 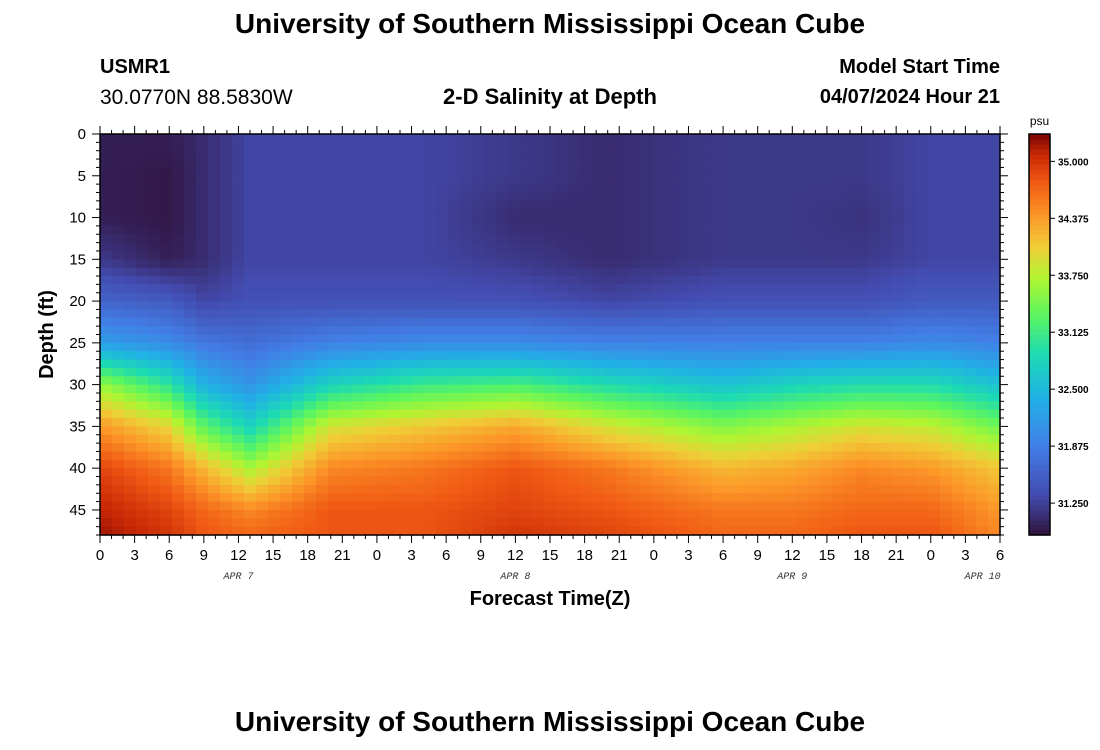 What do you see at coordinates (77, 385) in the screenshot?
I see `y-tick-label: 30` at bounding box center [77, 385].